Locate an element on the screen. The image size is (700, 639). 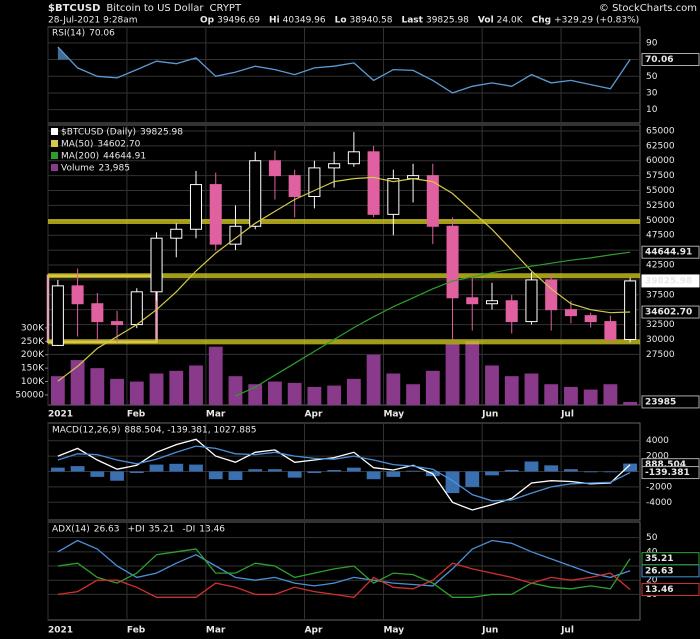
y-tick-label: 4000 is located at coordinates (657, 441).